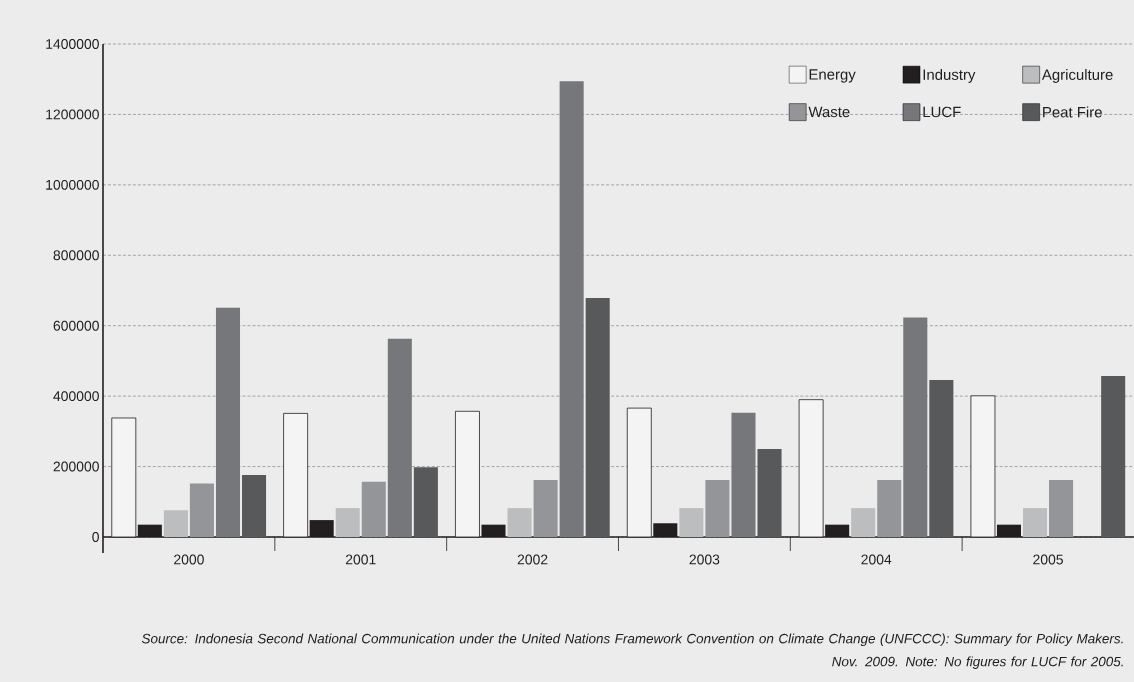 The image size is (1134, 682). I want to click on x-tick-label: 2002, so click(532, 559).